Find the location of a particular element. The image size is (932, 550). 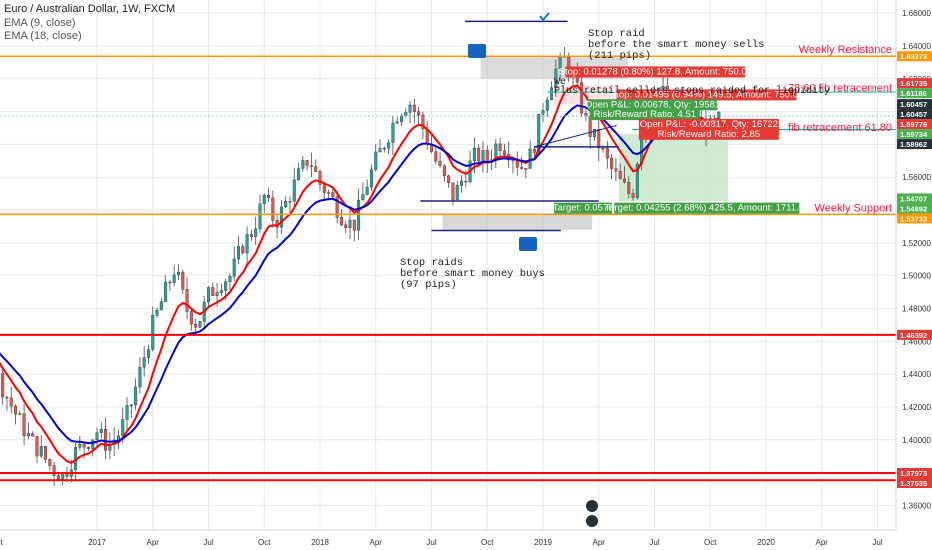

price-tag: 1.59734 is located at coordinates (914, 134).